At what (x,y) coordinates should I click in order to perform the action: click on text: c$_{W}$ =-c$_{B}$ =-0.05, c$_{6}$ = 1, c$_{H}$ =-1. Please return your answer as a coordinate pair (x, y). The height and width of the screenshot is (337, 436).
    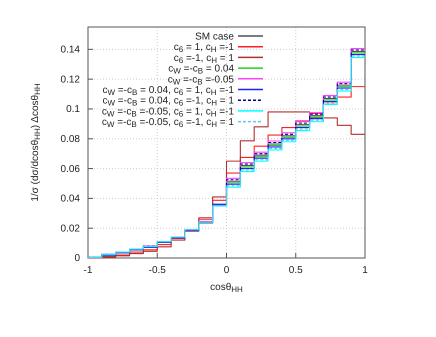
    Looking at the image, I should click on (168, 112).